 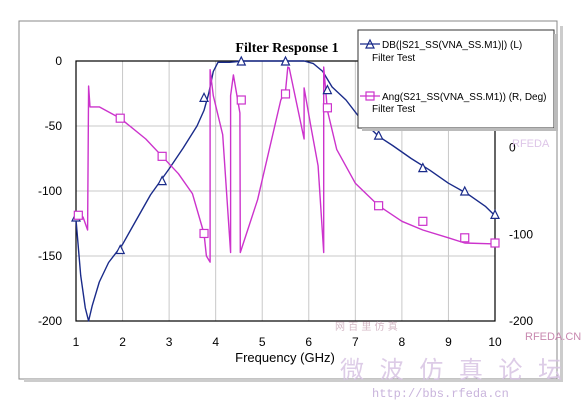 What do you see at coordinates (169, 342) in the screenshot?
I see `x-tick-label: 3` at bounding box center [169, 342].